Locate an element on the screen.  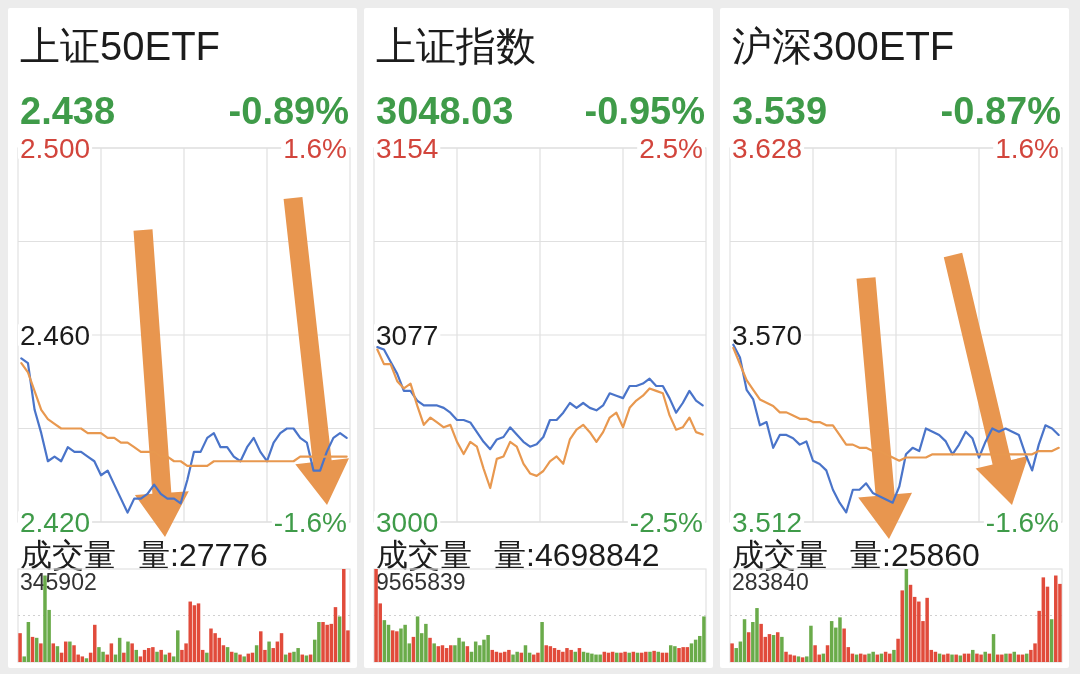
annotation: 量:25860 is located at coordinates (915, 555).